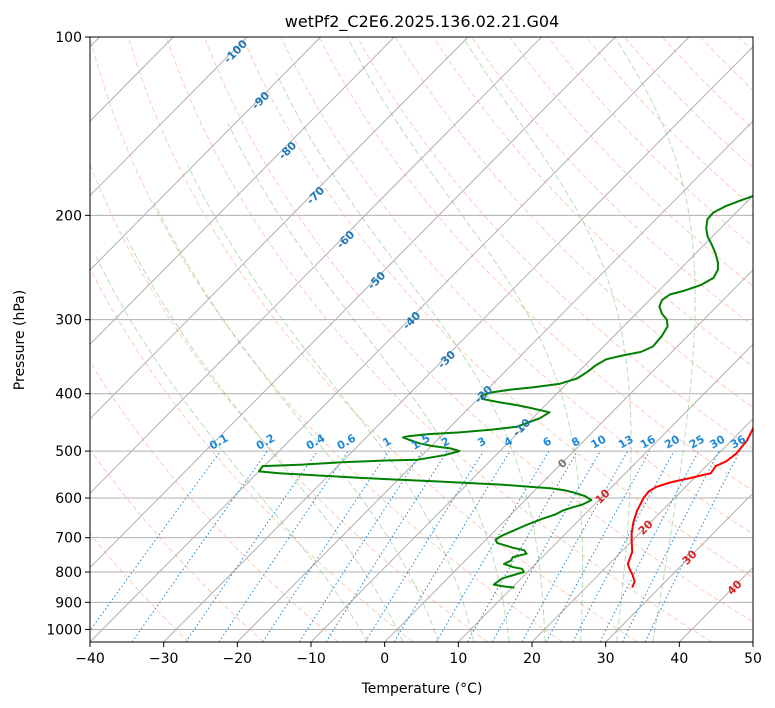 This screenshot has width=775, height=708. Describe the element at coordinates (422, 22) in the screenshot. I see `chart-title: wetPf2_C2E6.2025.136.02.21.G04` at that location.